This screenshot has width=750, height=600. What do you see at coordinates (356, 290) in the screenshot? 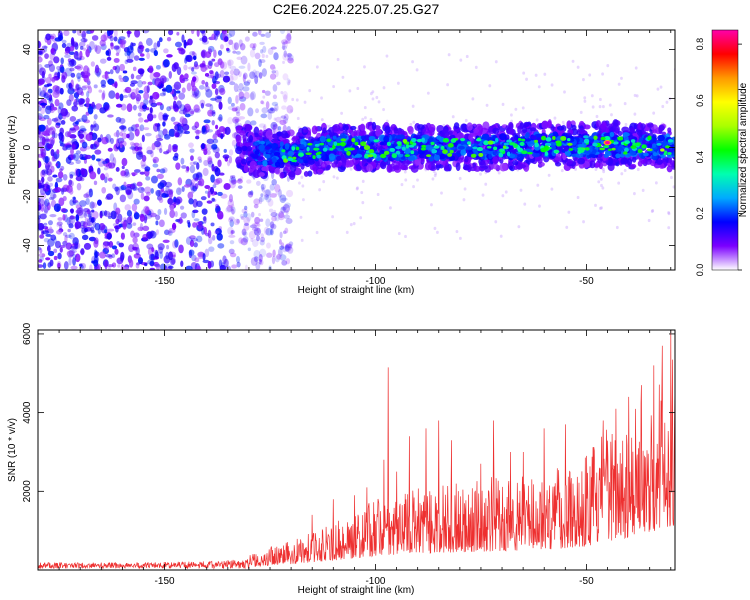
I see `spectrogram-xlabel: Height of straight line (km)` at bounding box center [356, 290].